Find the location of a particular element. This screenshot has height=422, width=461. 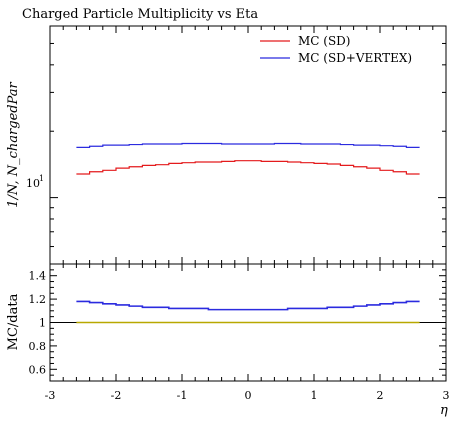

series-line-mc-sd- is located at coordinates (248, 167).